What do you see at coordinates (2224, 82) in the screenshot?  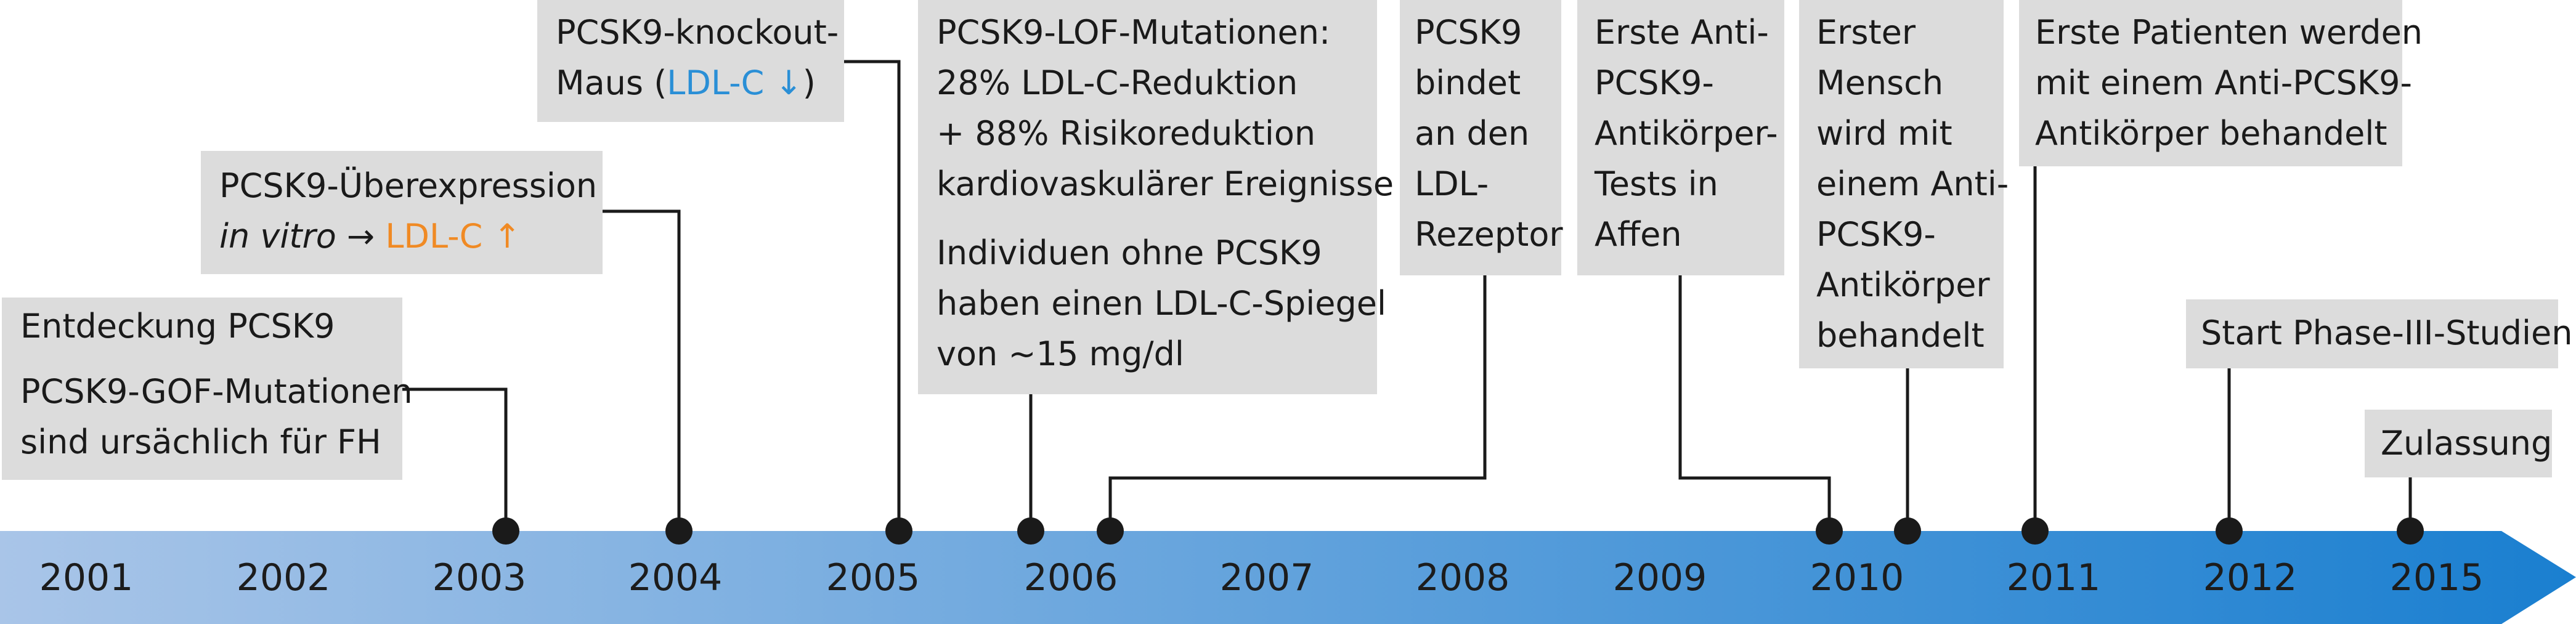 I see `event-text: mit einem Anti-PCSK9-` at bounding box center [2224, 82].